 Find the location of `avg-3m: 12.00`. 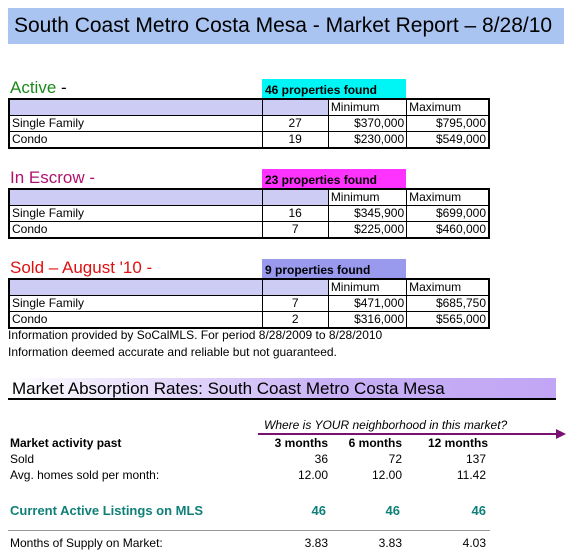

avg-3m: 12.00 is located at coordinates (312, 475).